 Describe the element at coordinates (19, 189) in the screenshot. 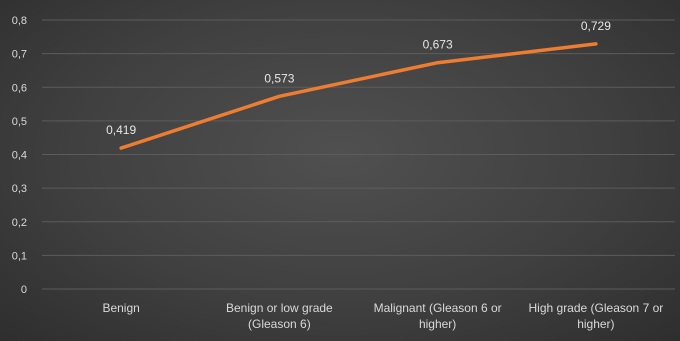

I see `y-tick-label-3: 0,3` at that location.